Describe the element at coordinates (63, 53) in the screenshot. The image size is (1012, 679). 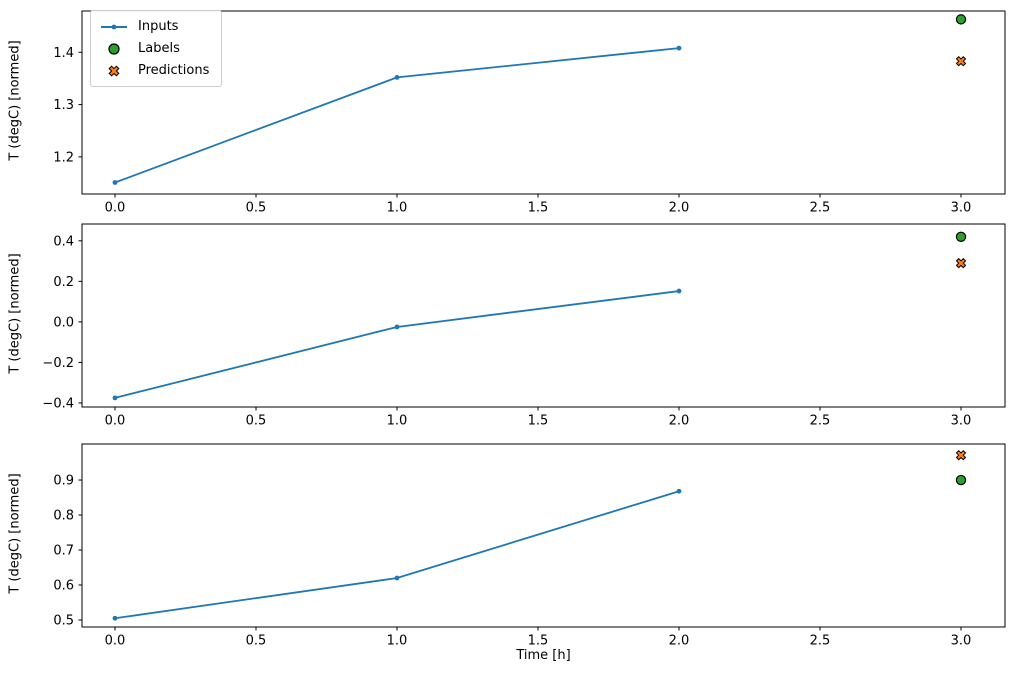
I see `y-tick-label: 1.4` at that location.